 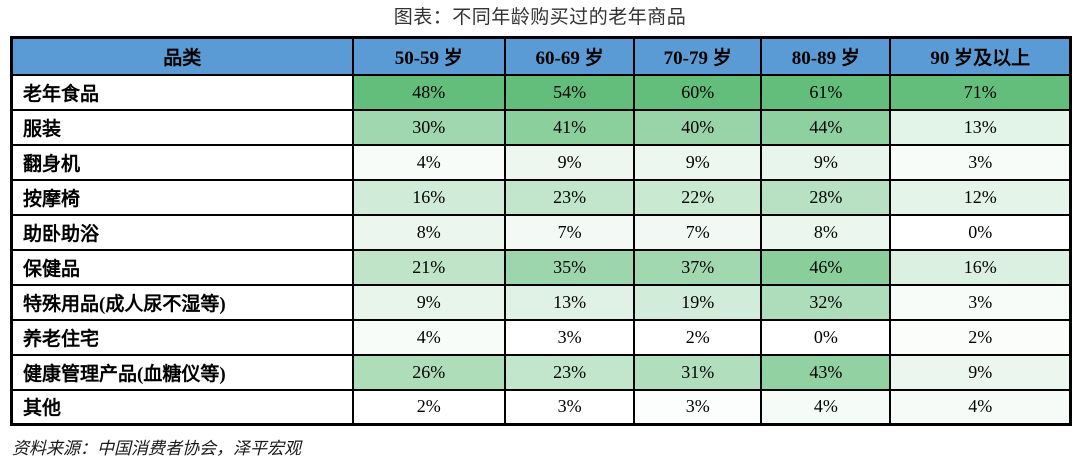 I want to click on value-cell: 12%, so click(x=980, y=197).